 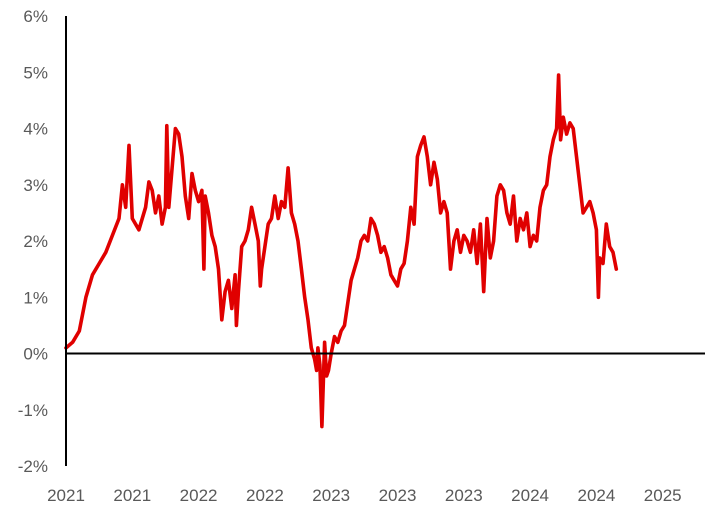 What do you see at coordinates (35, 297) in the screenshot?
I see `y-tick-label: 1%` at bounding box center [35, 297].